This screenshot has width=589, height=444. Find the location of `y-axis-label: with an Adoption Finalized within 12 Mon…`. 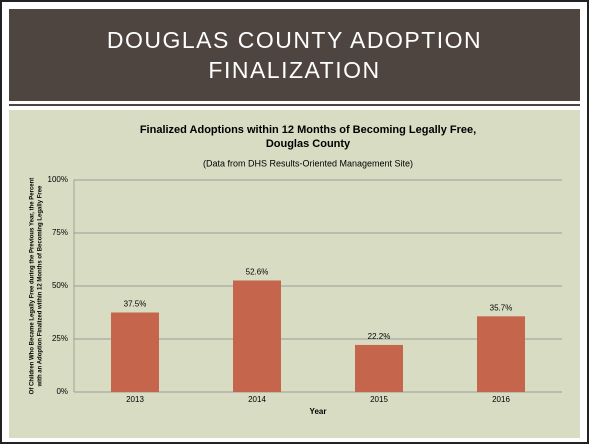

y-axis-label: with an Adoption Finalized within 12 Mon… is located at coordinates (41, 286).